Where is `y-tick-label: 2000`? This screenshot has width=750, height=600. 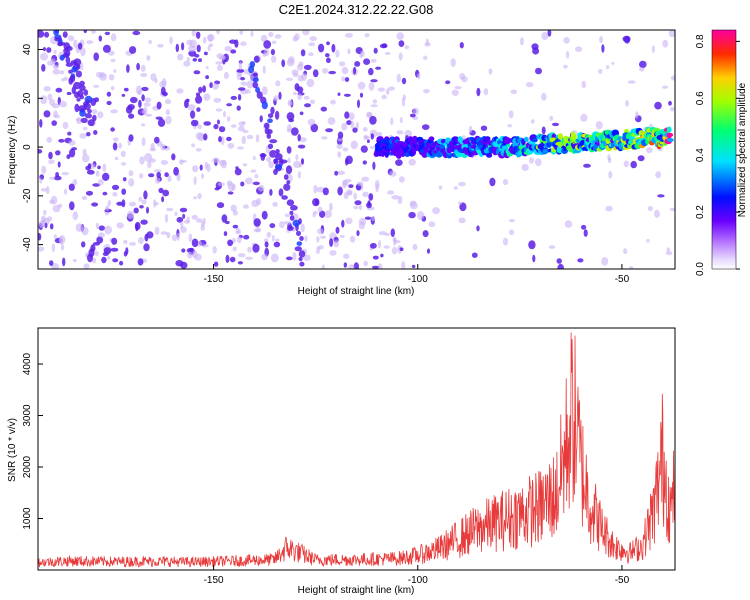 y-tick-label: 2000 is located at coordinates (27, 466).